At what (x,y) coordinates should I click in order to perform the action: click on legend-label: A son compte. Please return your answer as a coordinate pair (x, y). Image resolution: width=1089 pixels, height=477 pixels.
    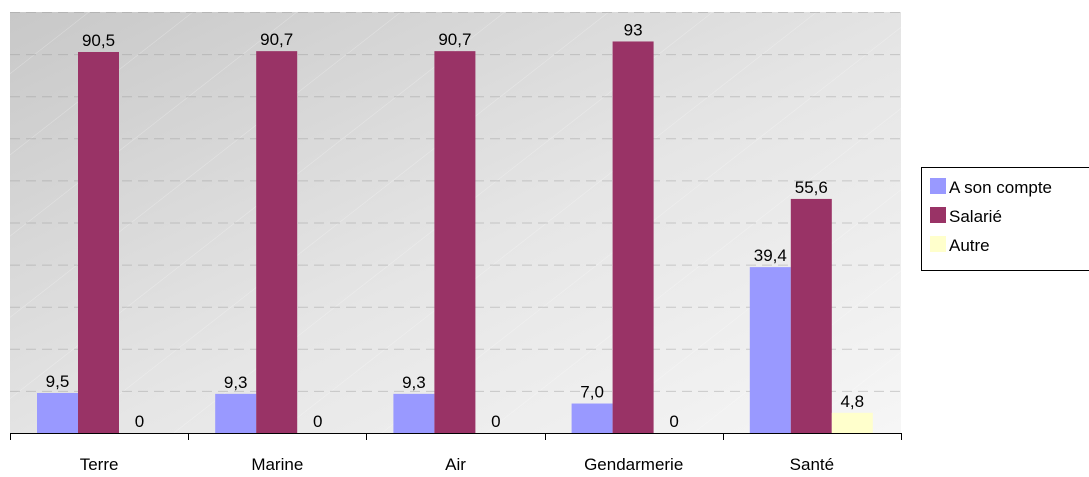
    Looking at the image, I should click on (1000, 187).